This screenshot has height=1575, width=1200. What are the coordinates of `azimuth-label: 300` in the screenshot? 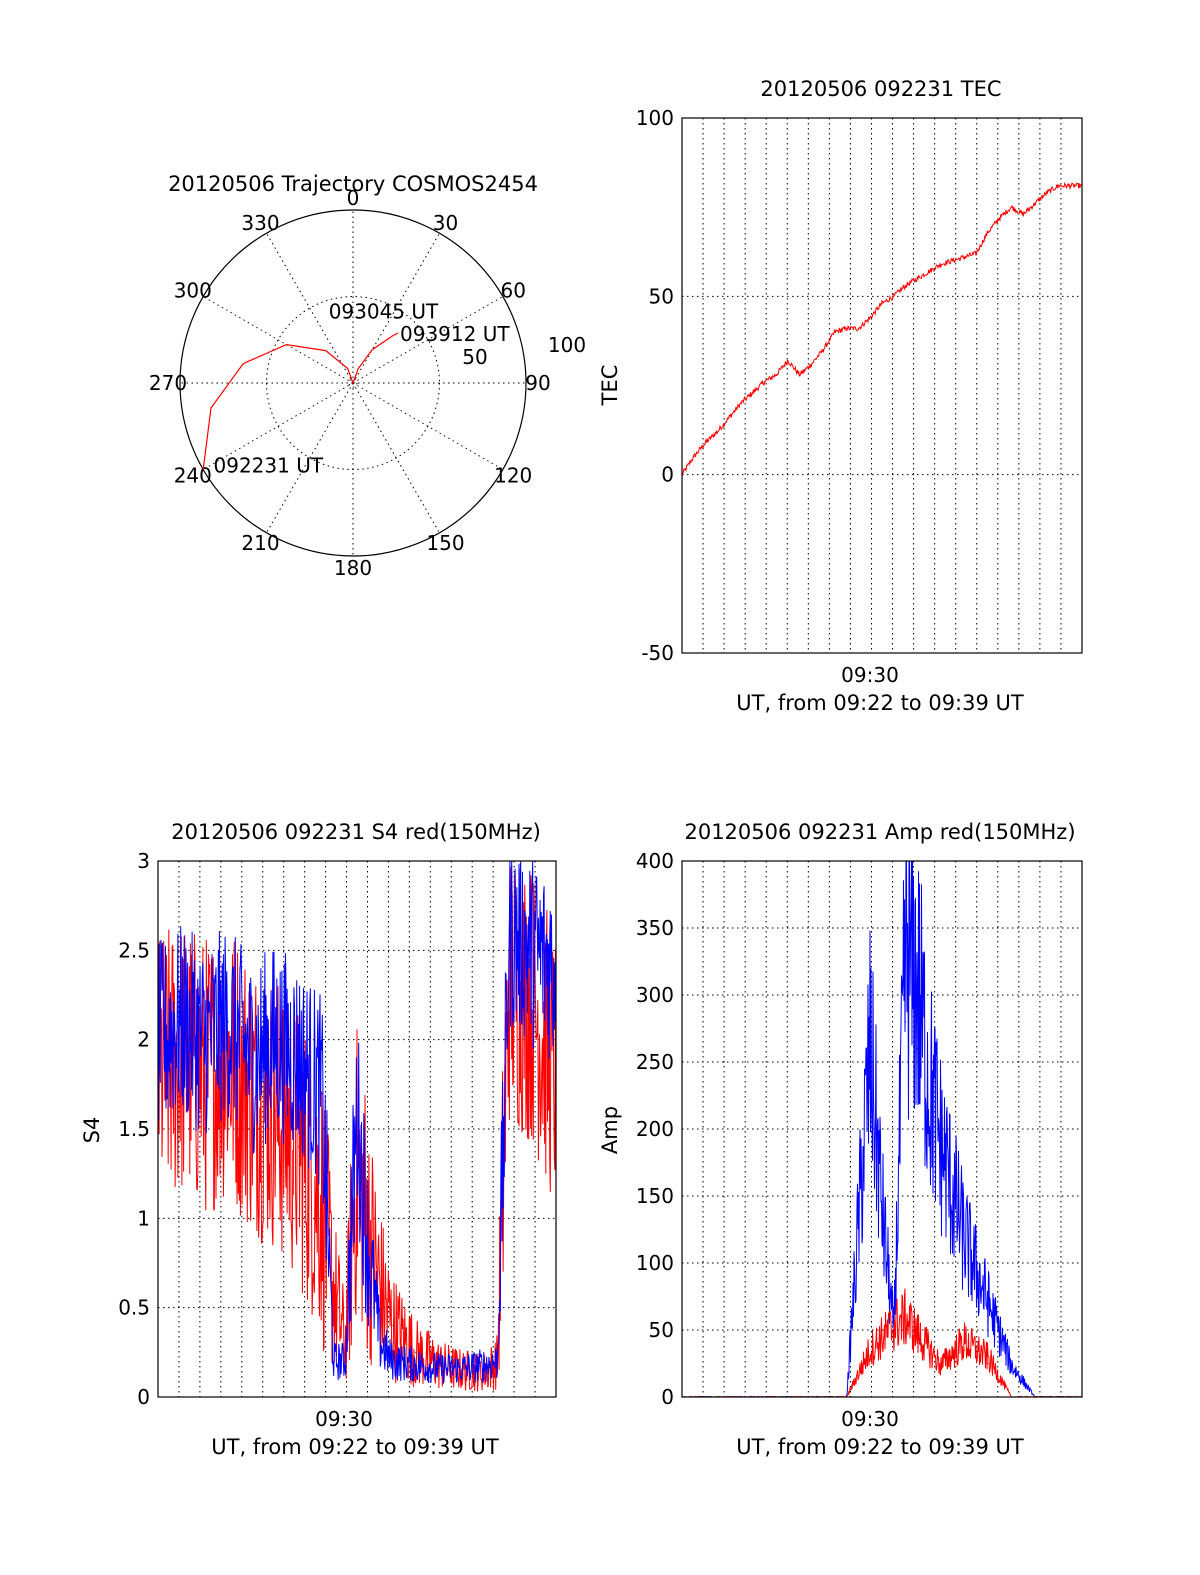 It's located at (193, 291).